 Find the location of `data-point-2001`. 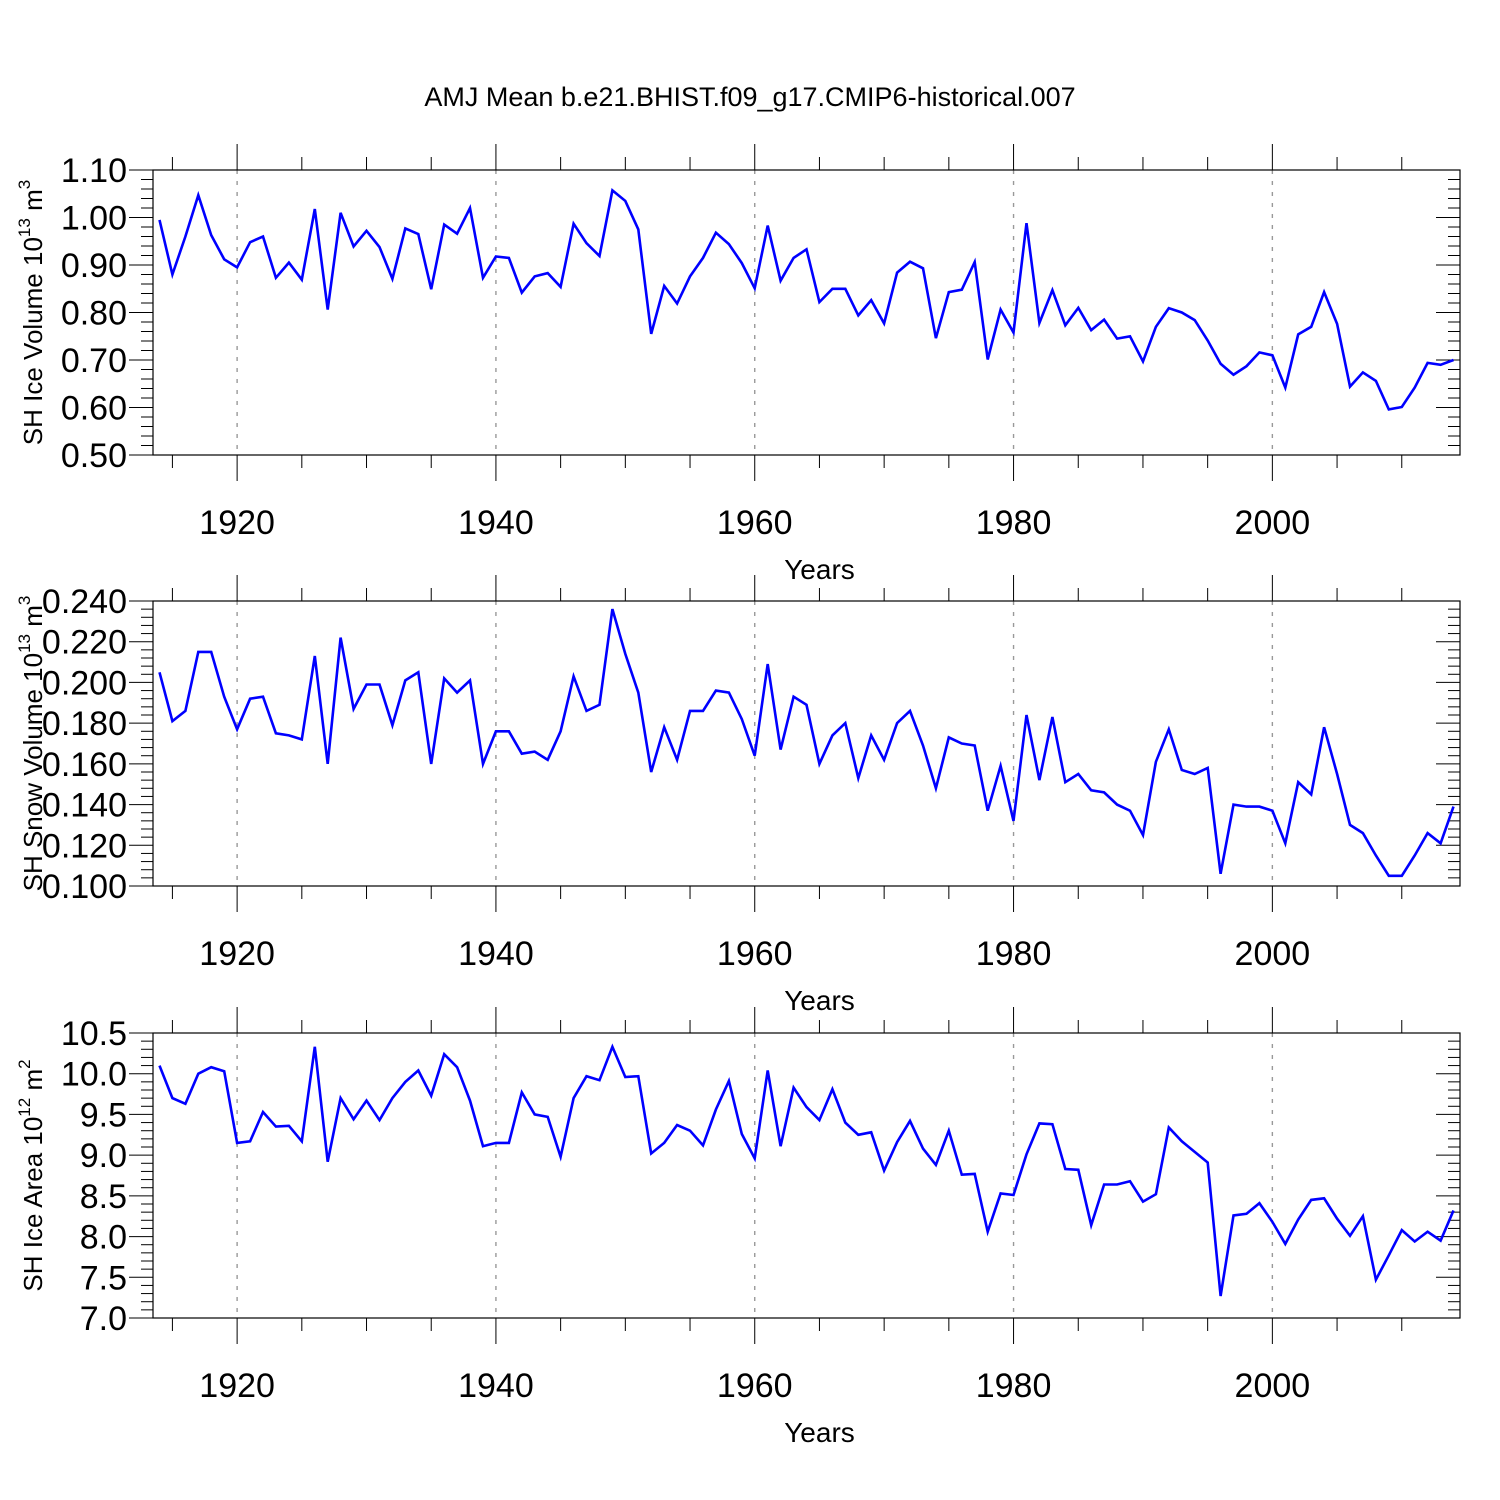

data-point-2001 is located at coordinates (1285, 1244).